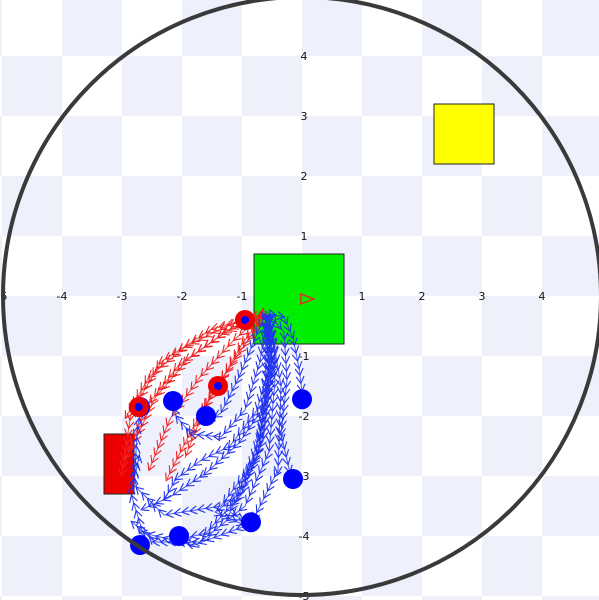 Image resolution: width=599 pixels, height=600 pixels. Describe the element at coordinates (308, 299) in the screenshot. I see `red-triangle-marker` at that location.